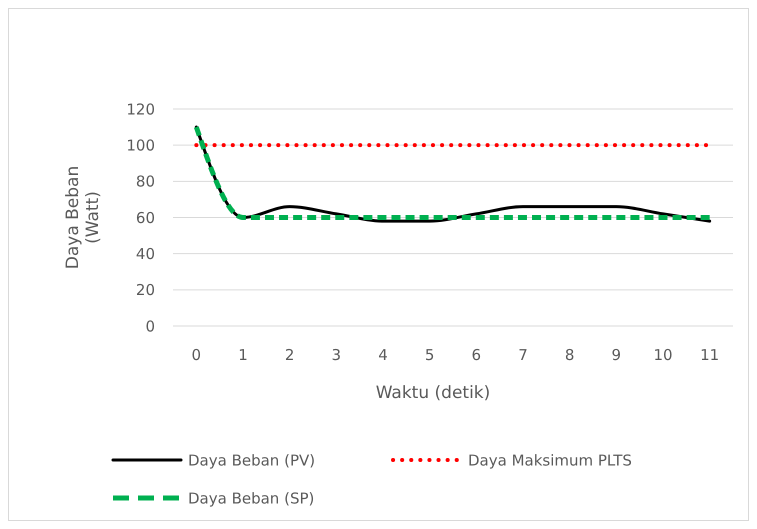 The height and width of the screenshot is (529, 757). What do you see at coordinates (477, 355) in the screenshot?
I see `x-tick-label: 6` at bounding box center [477, 355].